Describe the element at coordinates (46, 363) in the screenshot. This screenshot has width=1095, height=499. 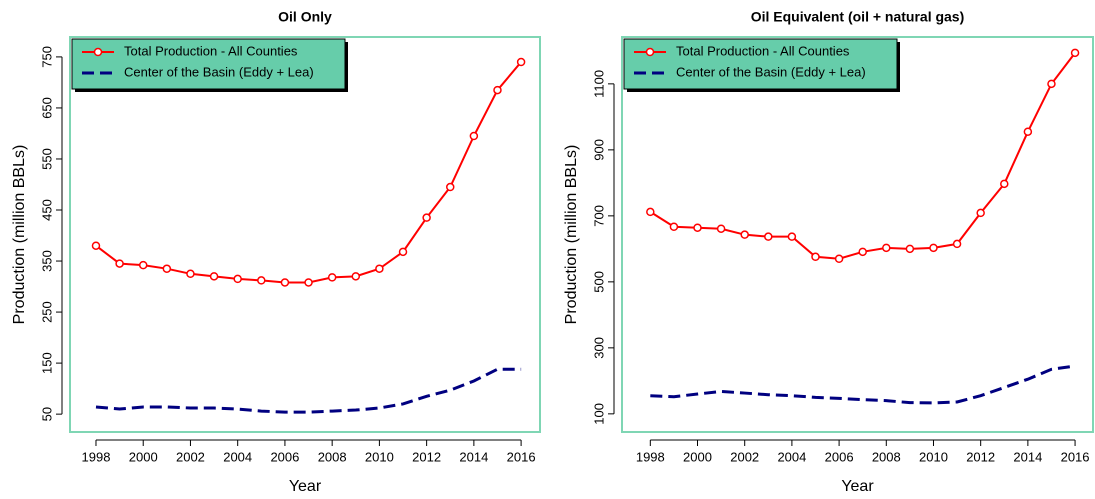
I see `y-tick-label: 150` at that location.